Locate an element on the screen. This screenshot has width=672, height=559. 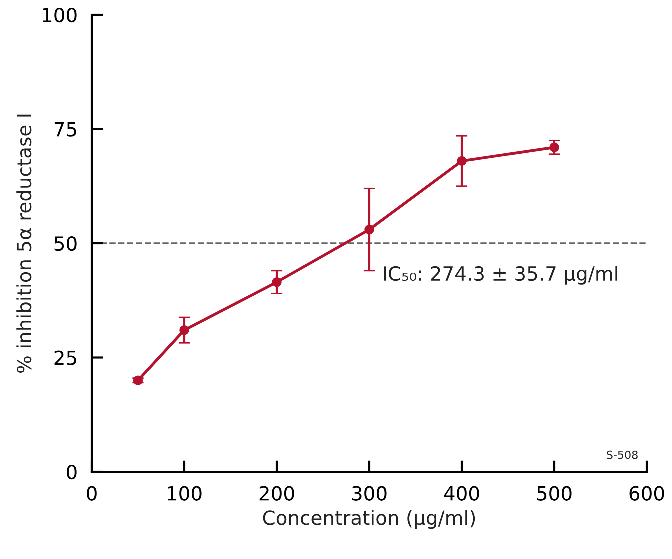
x-axis-title: Concentration (µg/ml) is located at coordinates (369, 520).